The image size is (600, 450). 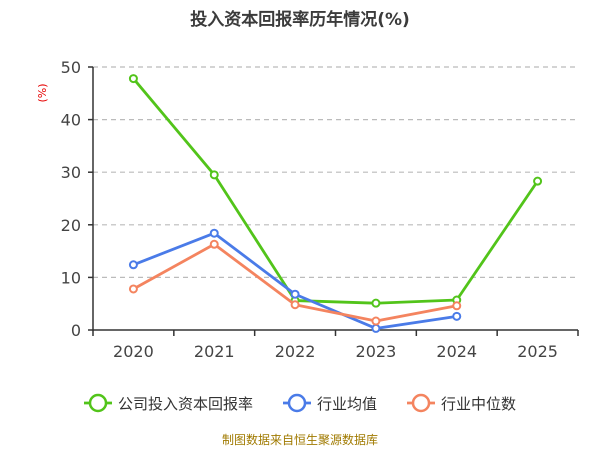 I want to click on x-tick-label: 2024, so click(x=456, y=351).